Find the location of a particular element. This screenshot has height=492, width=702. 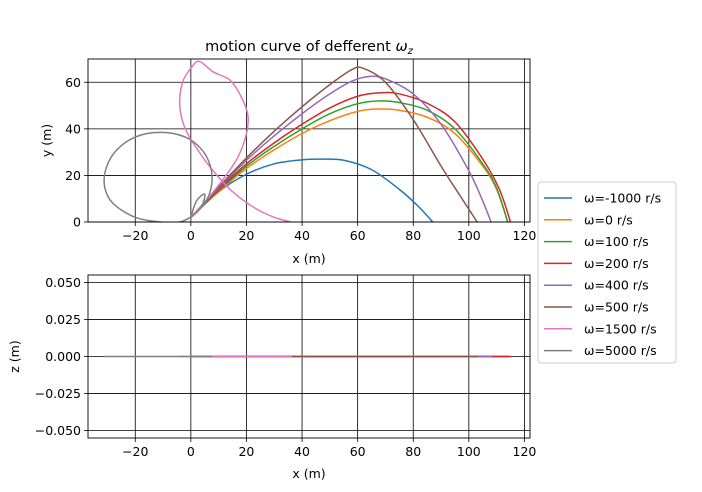

bottom-x-tick-label: 0 is located at coordinates (191, 451).